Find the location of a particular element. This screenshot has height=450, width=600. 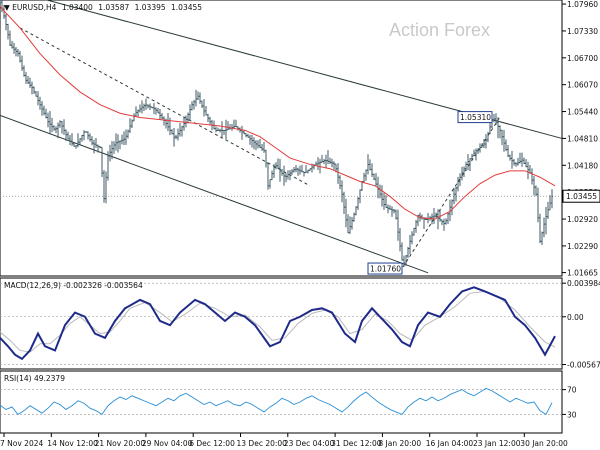

dashed-trend-line is located at coordinates (451, 192).